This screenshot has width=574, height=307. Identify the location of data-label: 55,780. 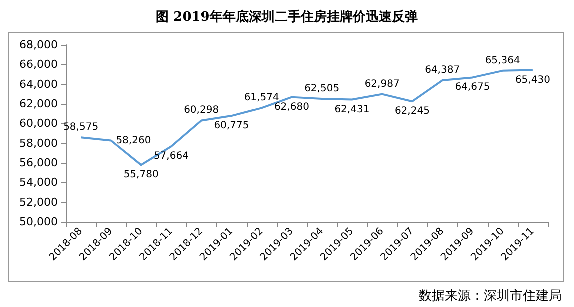
(141, 175).